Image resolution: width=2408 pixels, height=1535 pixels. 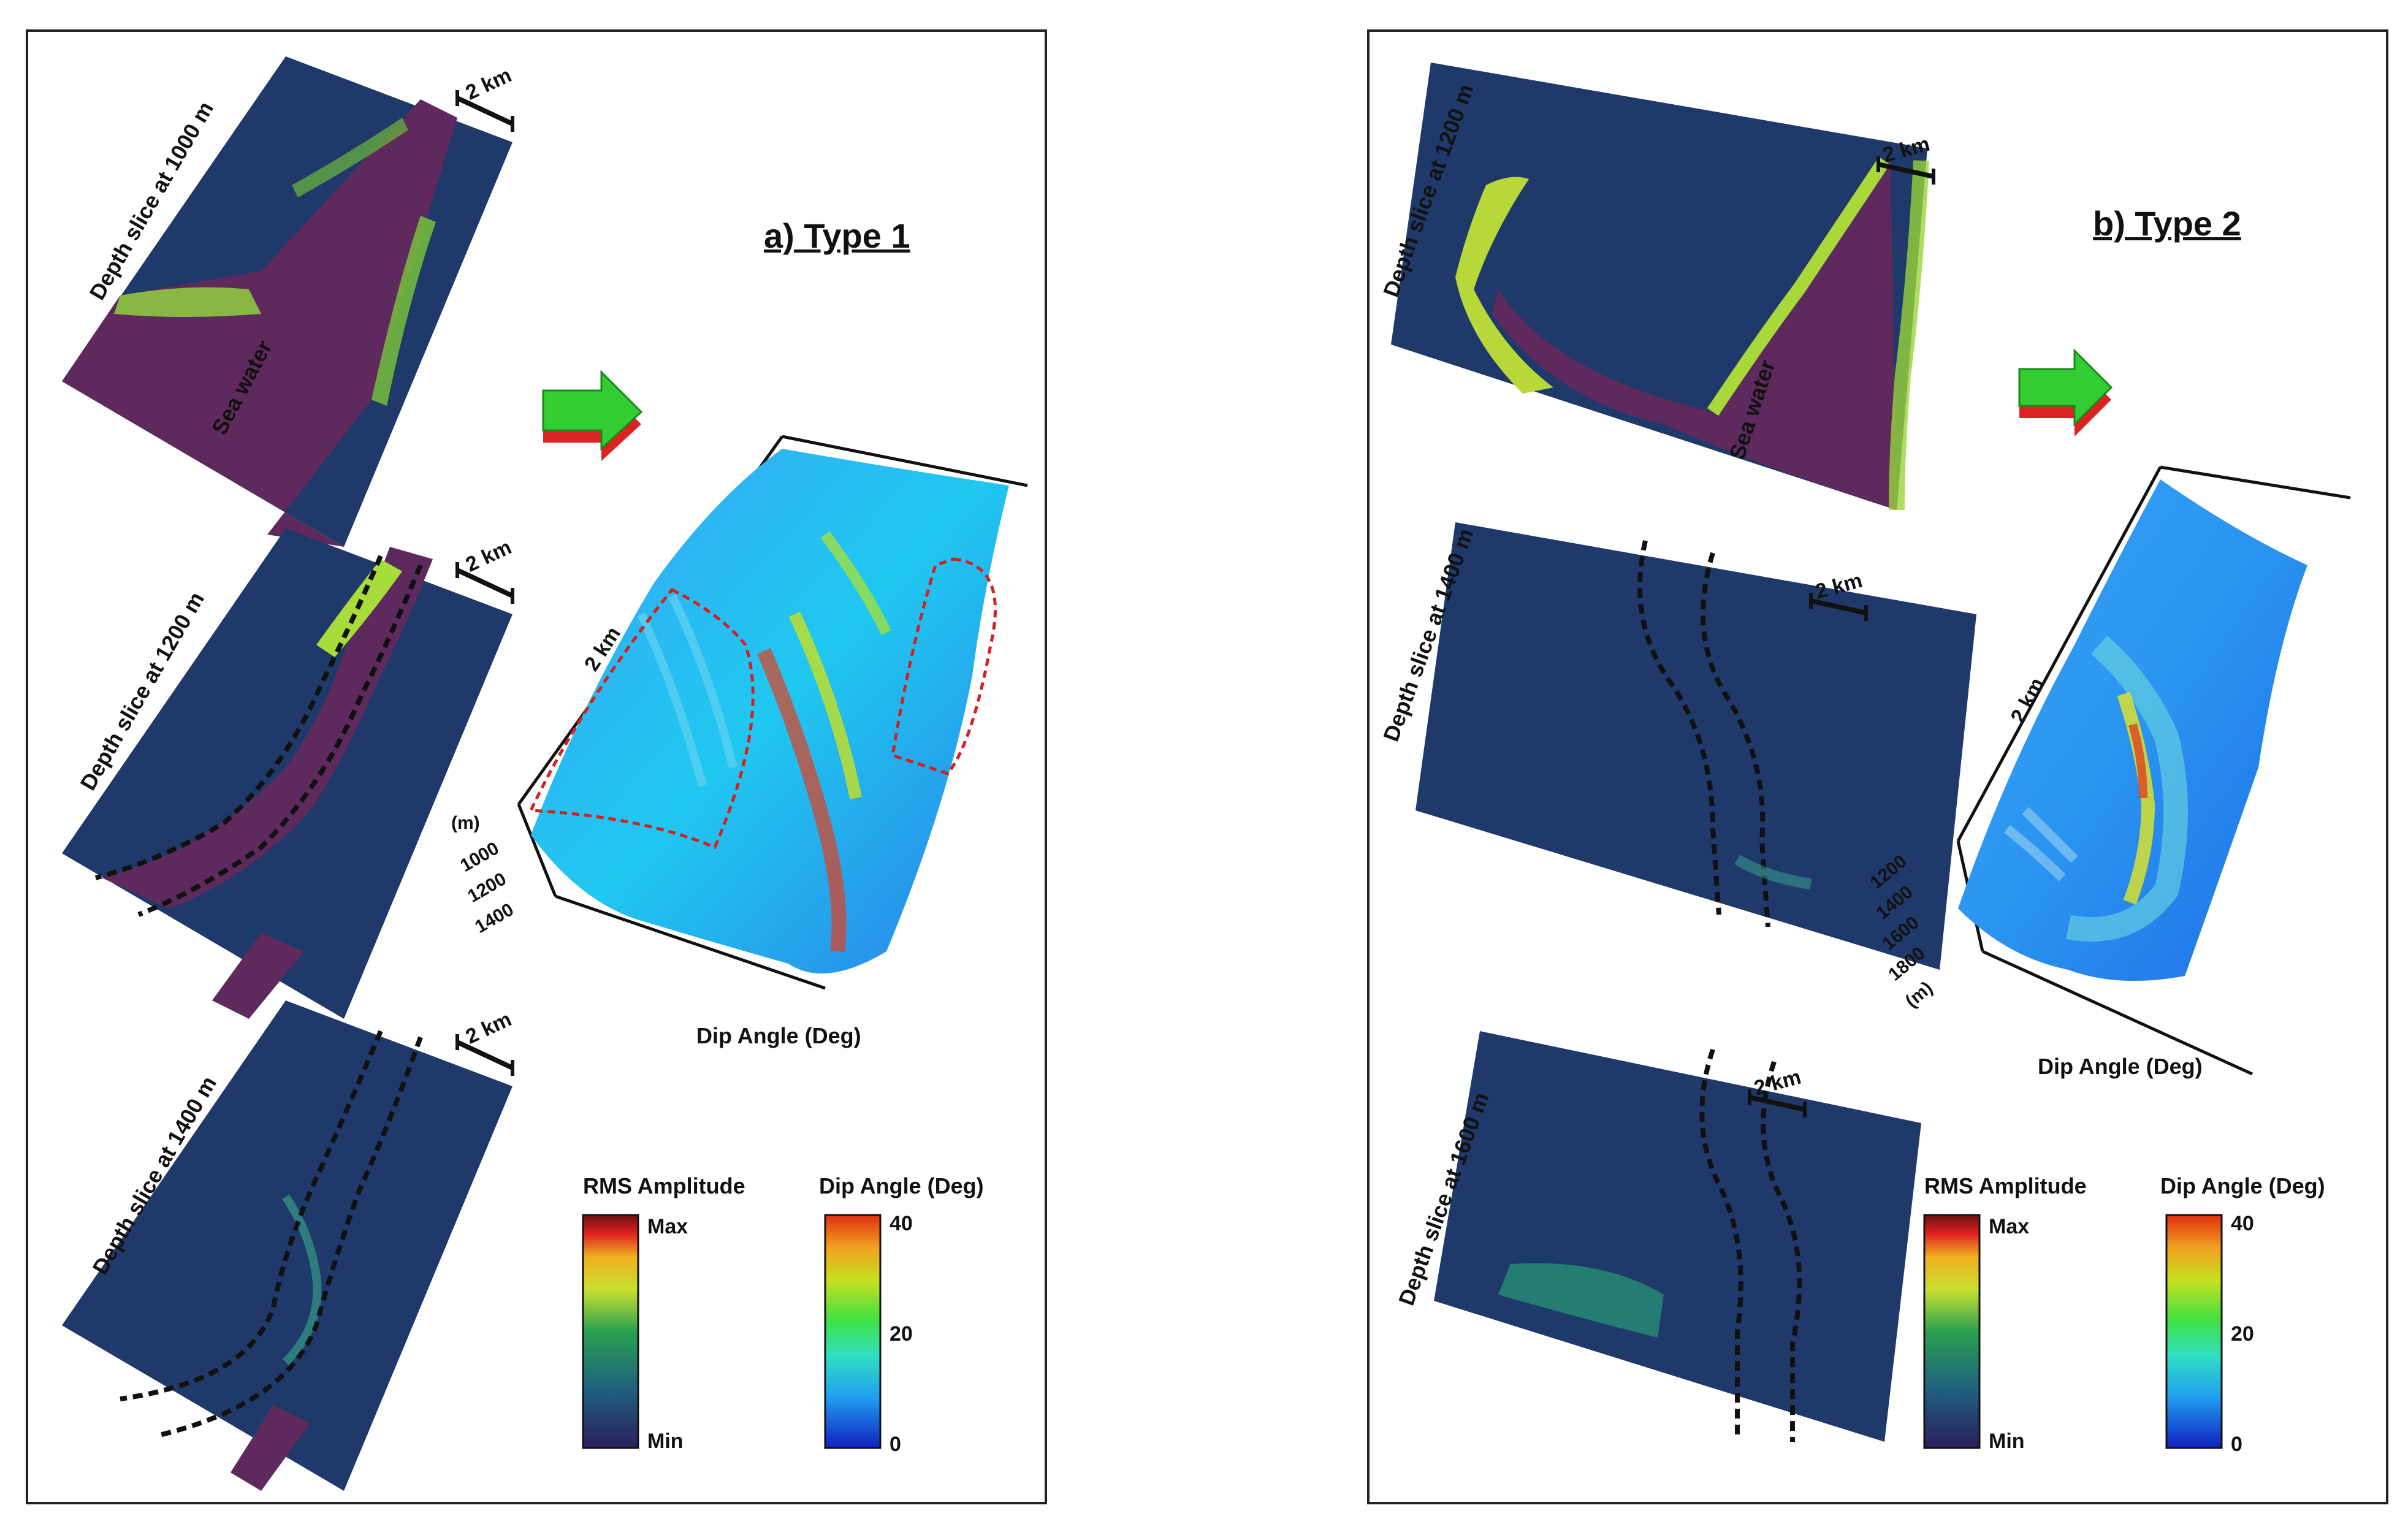 What do you see at coordinates (288, 301) in the screenshot?
I see `slice-a-1000: 2 km Sea water Depth slice at 1000 m` at bounding box center [288, 301].